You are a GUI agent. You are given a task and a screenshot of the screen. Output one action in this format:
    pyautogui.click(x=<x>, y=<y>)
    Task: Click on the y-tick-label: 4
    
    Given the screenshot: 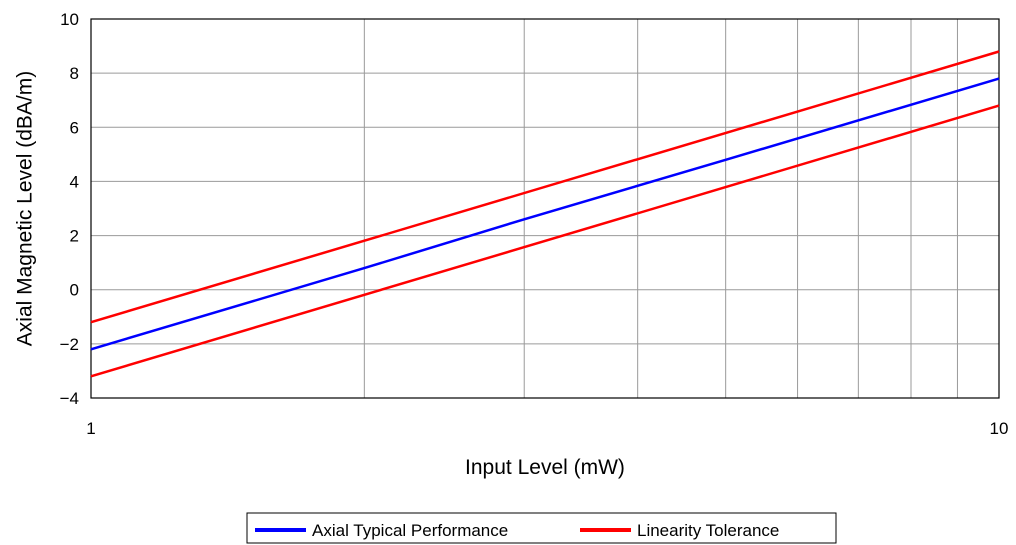 What is the action you would take?
    pyautogui.click(x=74, y=181)
    